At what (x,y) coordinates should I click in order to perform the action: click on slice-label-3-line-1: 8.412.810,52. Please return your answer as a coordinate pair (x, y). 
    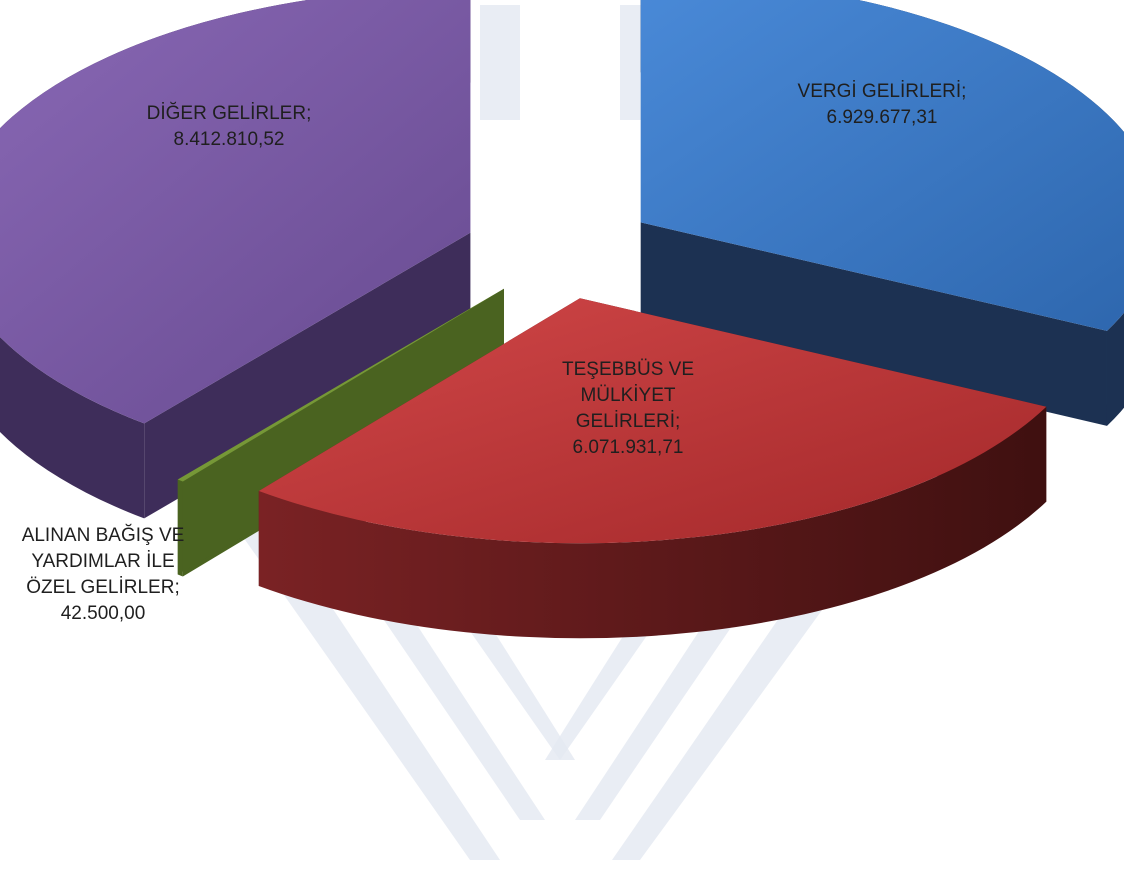
    Looking at the image, I should click on (229, 139).